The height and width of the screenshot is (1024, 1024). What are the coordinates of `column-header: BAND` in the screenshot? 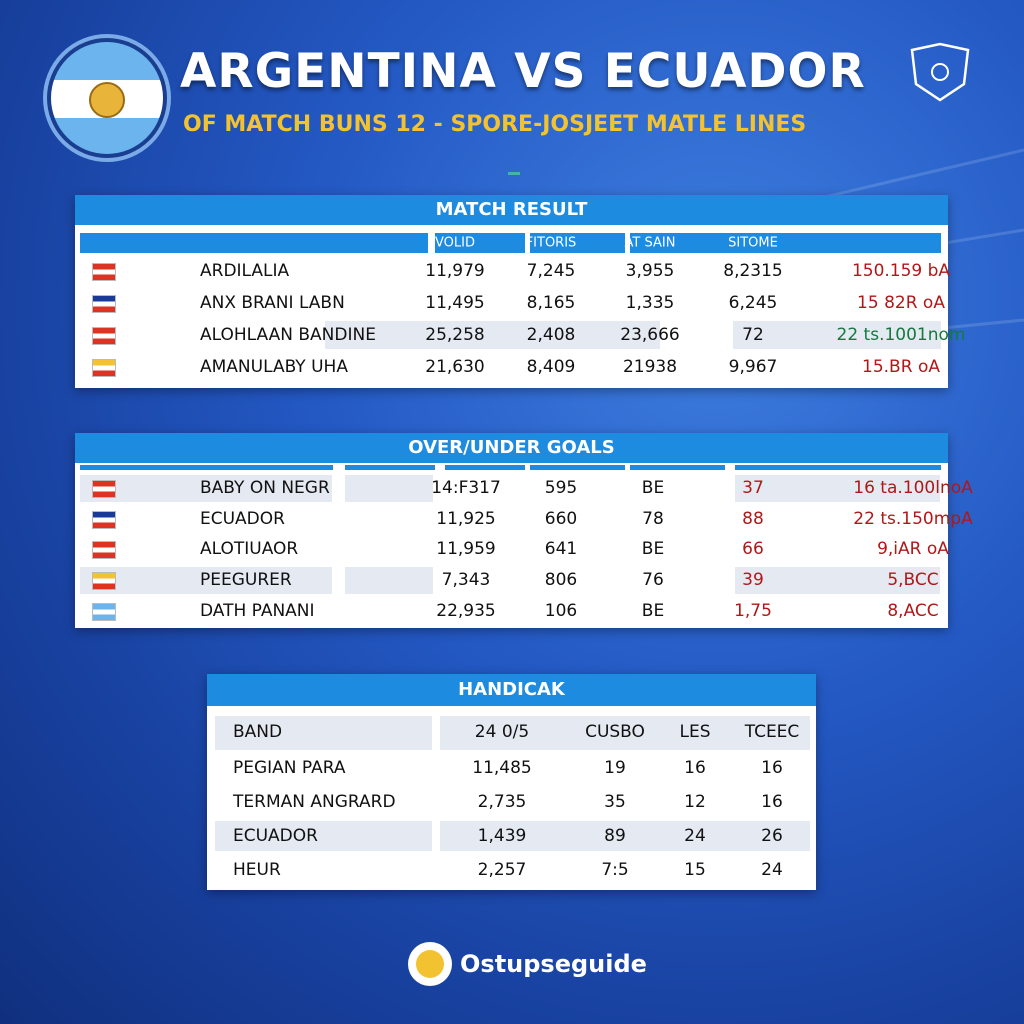 It's located at (258, 732).